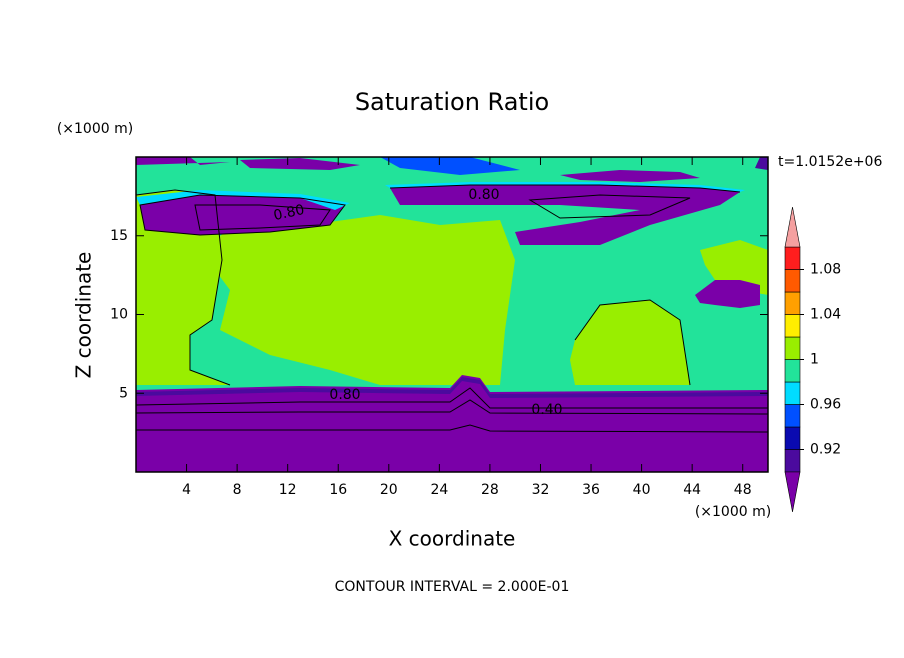 This screenshot has height=658, width=904. Describe the element at coordinates (825, 315) in the screenshot. I see `colorbar-tick-label: 1.04` at that location.